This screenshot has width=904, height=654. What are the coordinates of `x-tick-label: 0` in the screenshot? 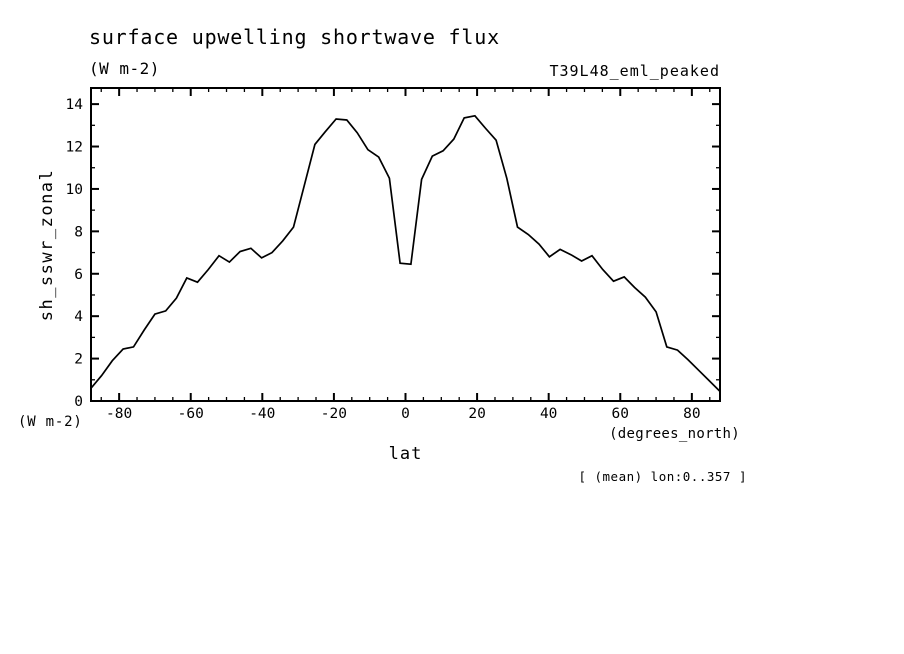 It's located at (405, 414).